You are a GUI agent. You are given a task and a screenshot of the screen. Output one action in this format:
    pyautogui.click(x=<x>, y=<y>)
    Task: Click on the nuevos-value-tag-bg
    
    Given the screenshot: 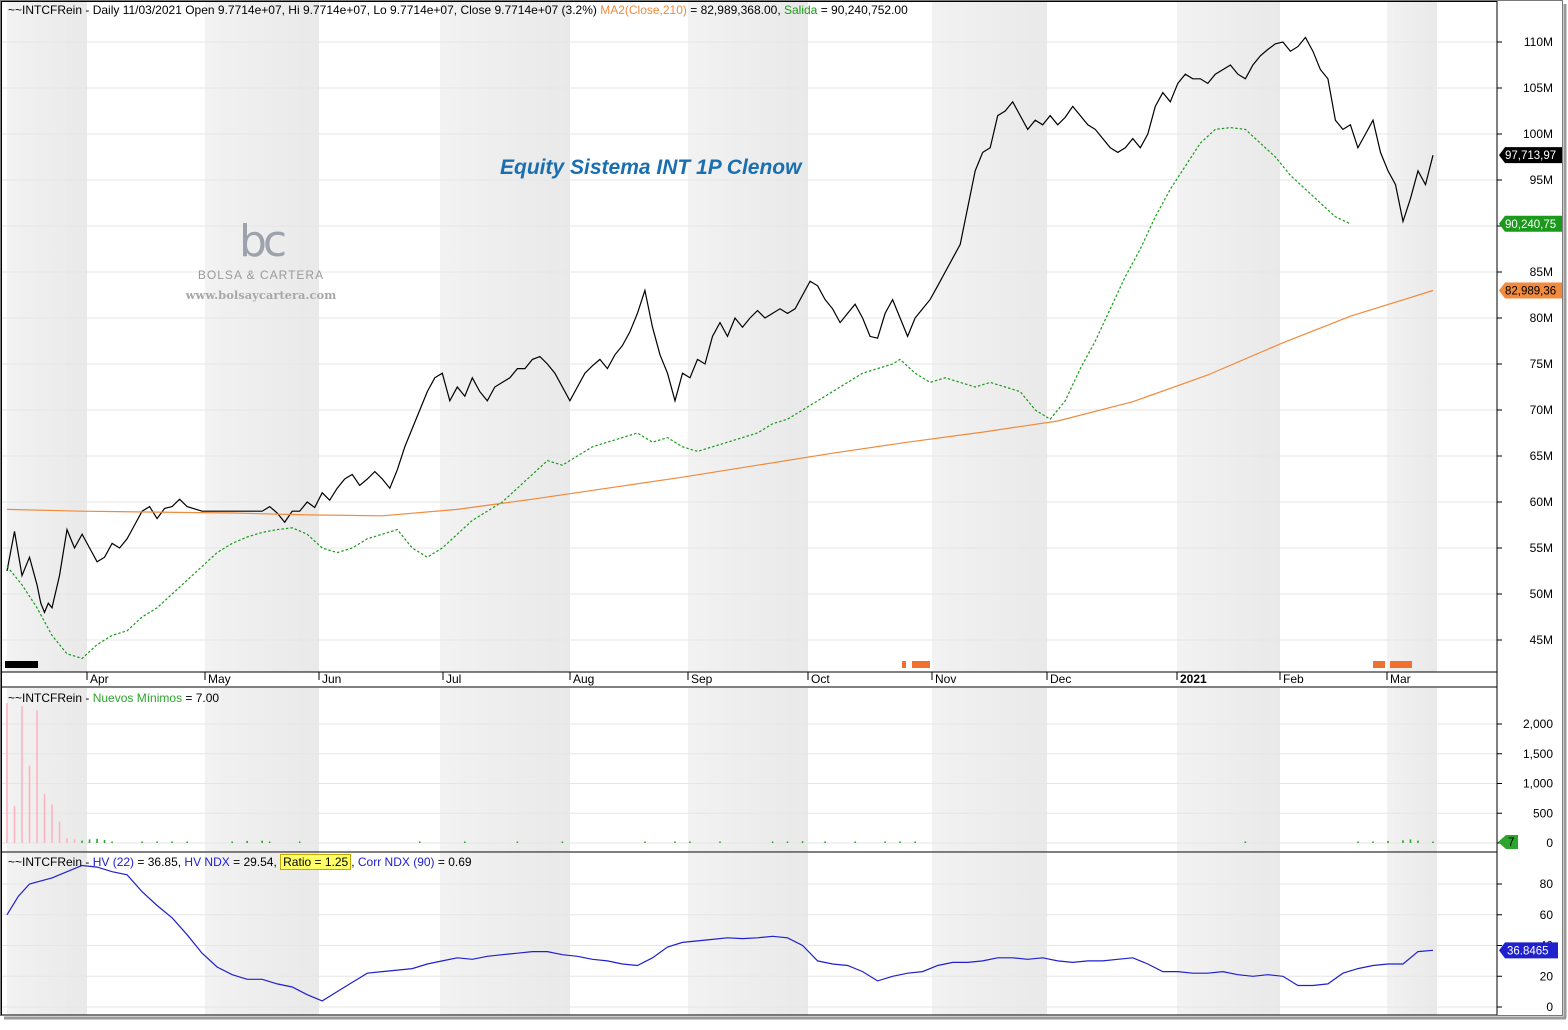 What is the action you would take?
    pyautogui.click(x=1508, y=842)
    